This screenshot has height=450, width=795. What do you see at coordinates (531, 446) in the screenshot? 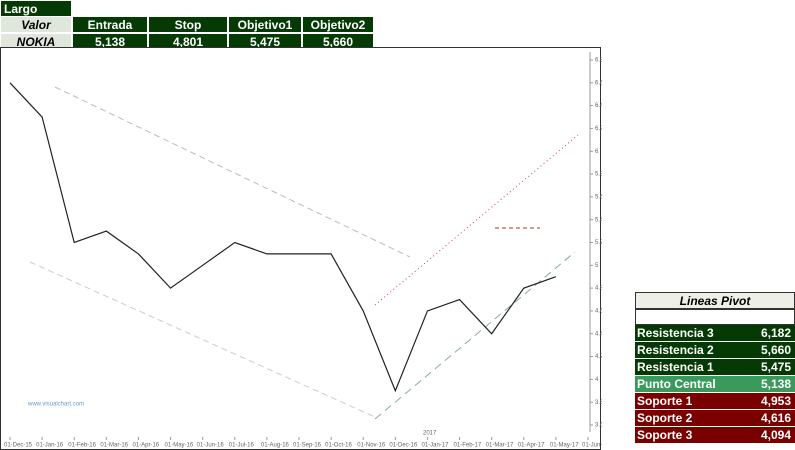
I see `x-tick-label: 01-Apr-17` at bounding box center [531, 446].